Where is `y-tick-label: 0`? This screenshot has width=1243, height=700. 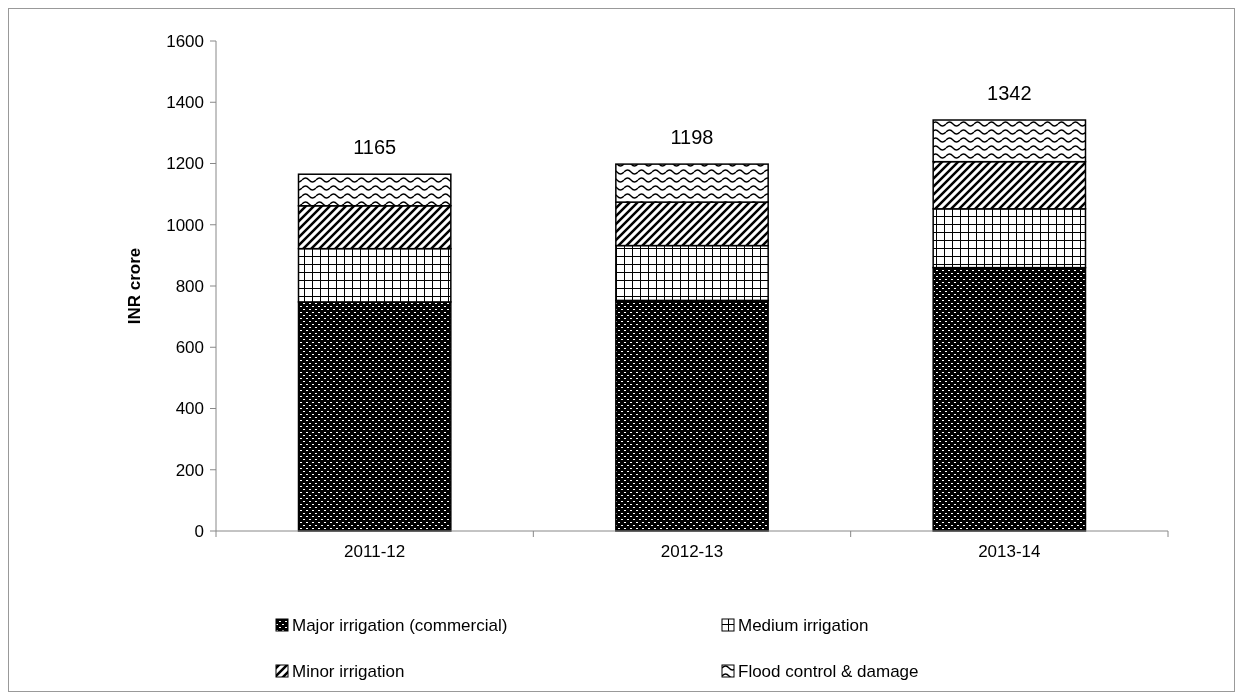
y-tick-label: 0 is located at coordinates (199, 531).